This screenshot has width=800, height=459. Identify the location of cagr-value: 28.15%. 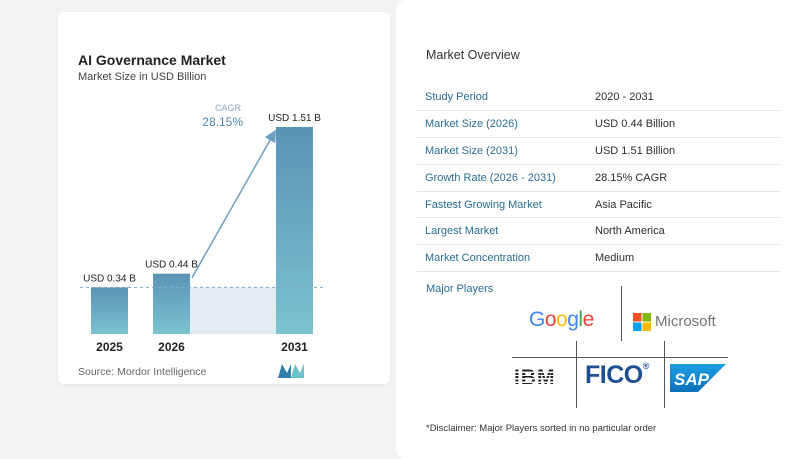
(222, 122).